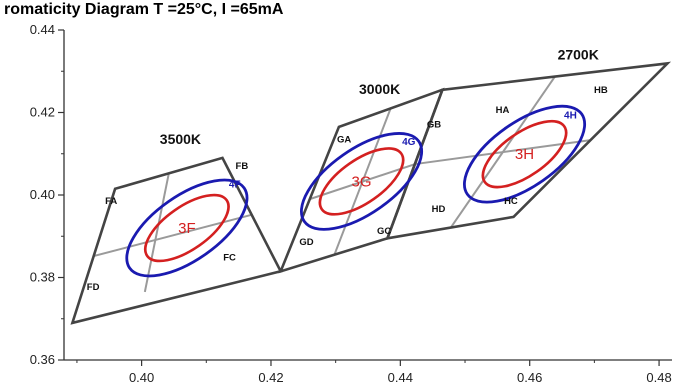 The width and height of the screenshot is (678, 390). I want to click on ellipse-group-3h, so click(525, 154).